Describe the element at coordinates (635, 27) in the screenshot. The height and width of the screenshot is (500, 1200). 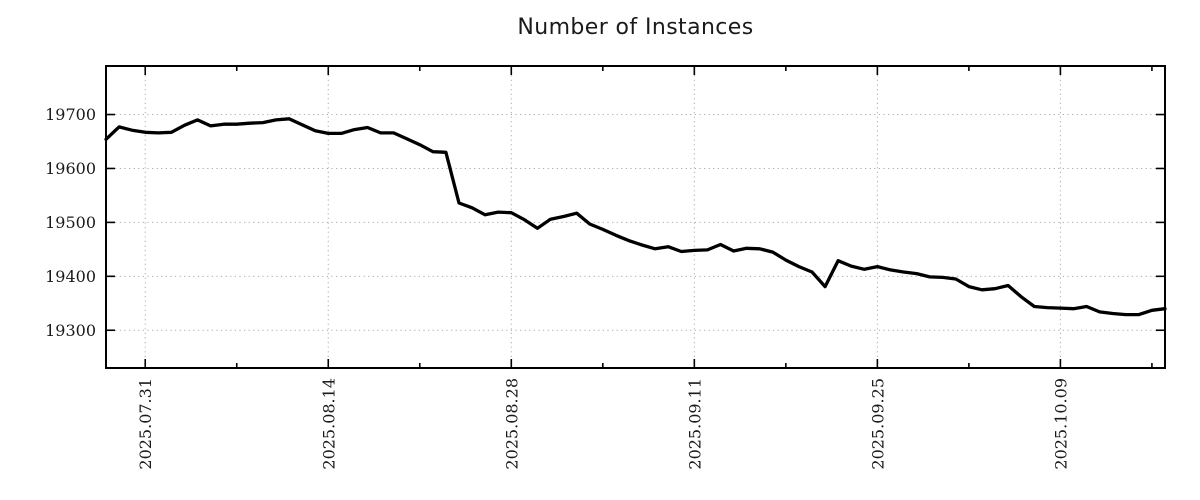
I see `chart-title: Number of Instances` at that location.